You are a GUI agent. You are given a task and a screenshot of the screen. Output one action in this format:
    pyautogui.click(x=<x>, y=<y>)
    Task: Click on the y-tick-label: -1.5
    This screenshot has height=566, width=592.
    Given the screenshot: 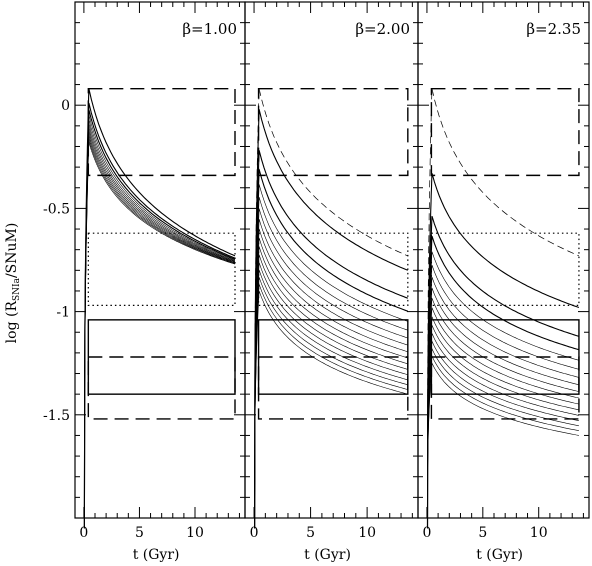 What is the action you would take?
    pyautogui.click(x=56, y=416)
    